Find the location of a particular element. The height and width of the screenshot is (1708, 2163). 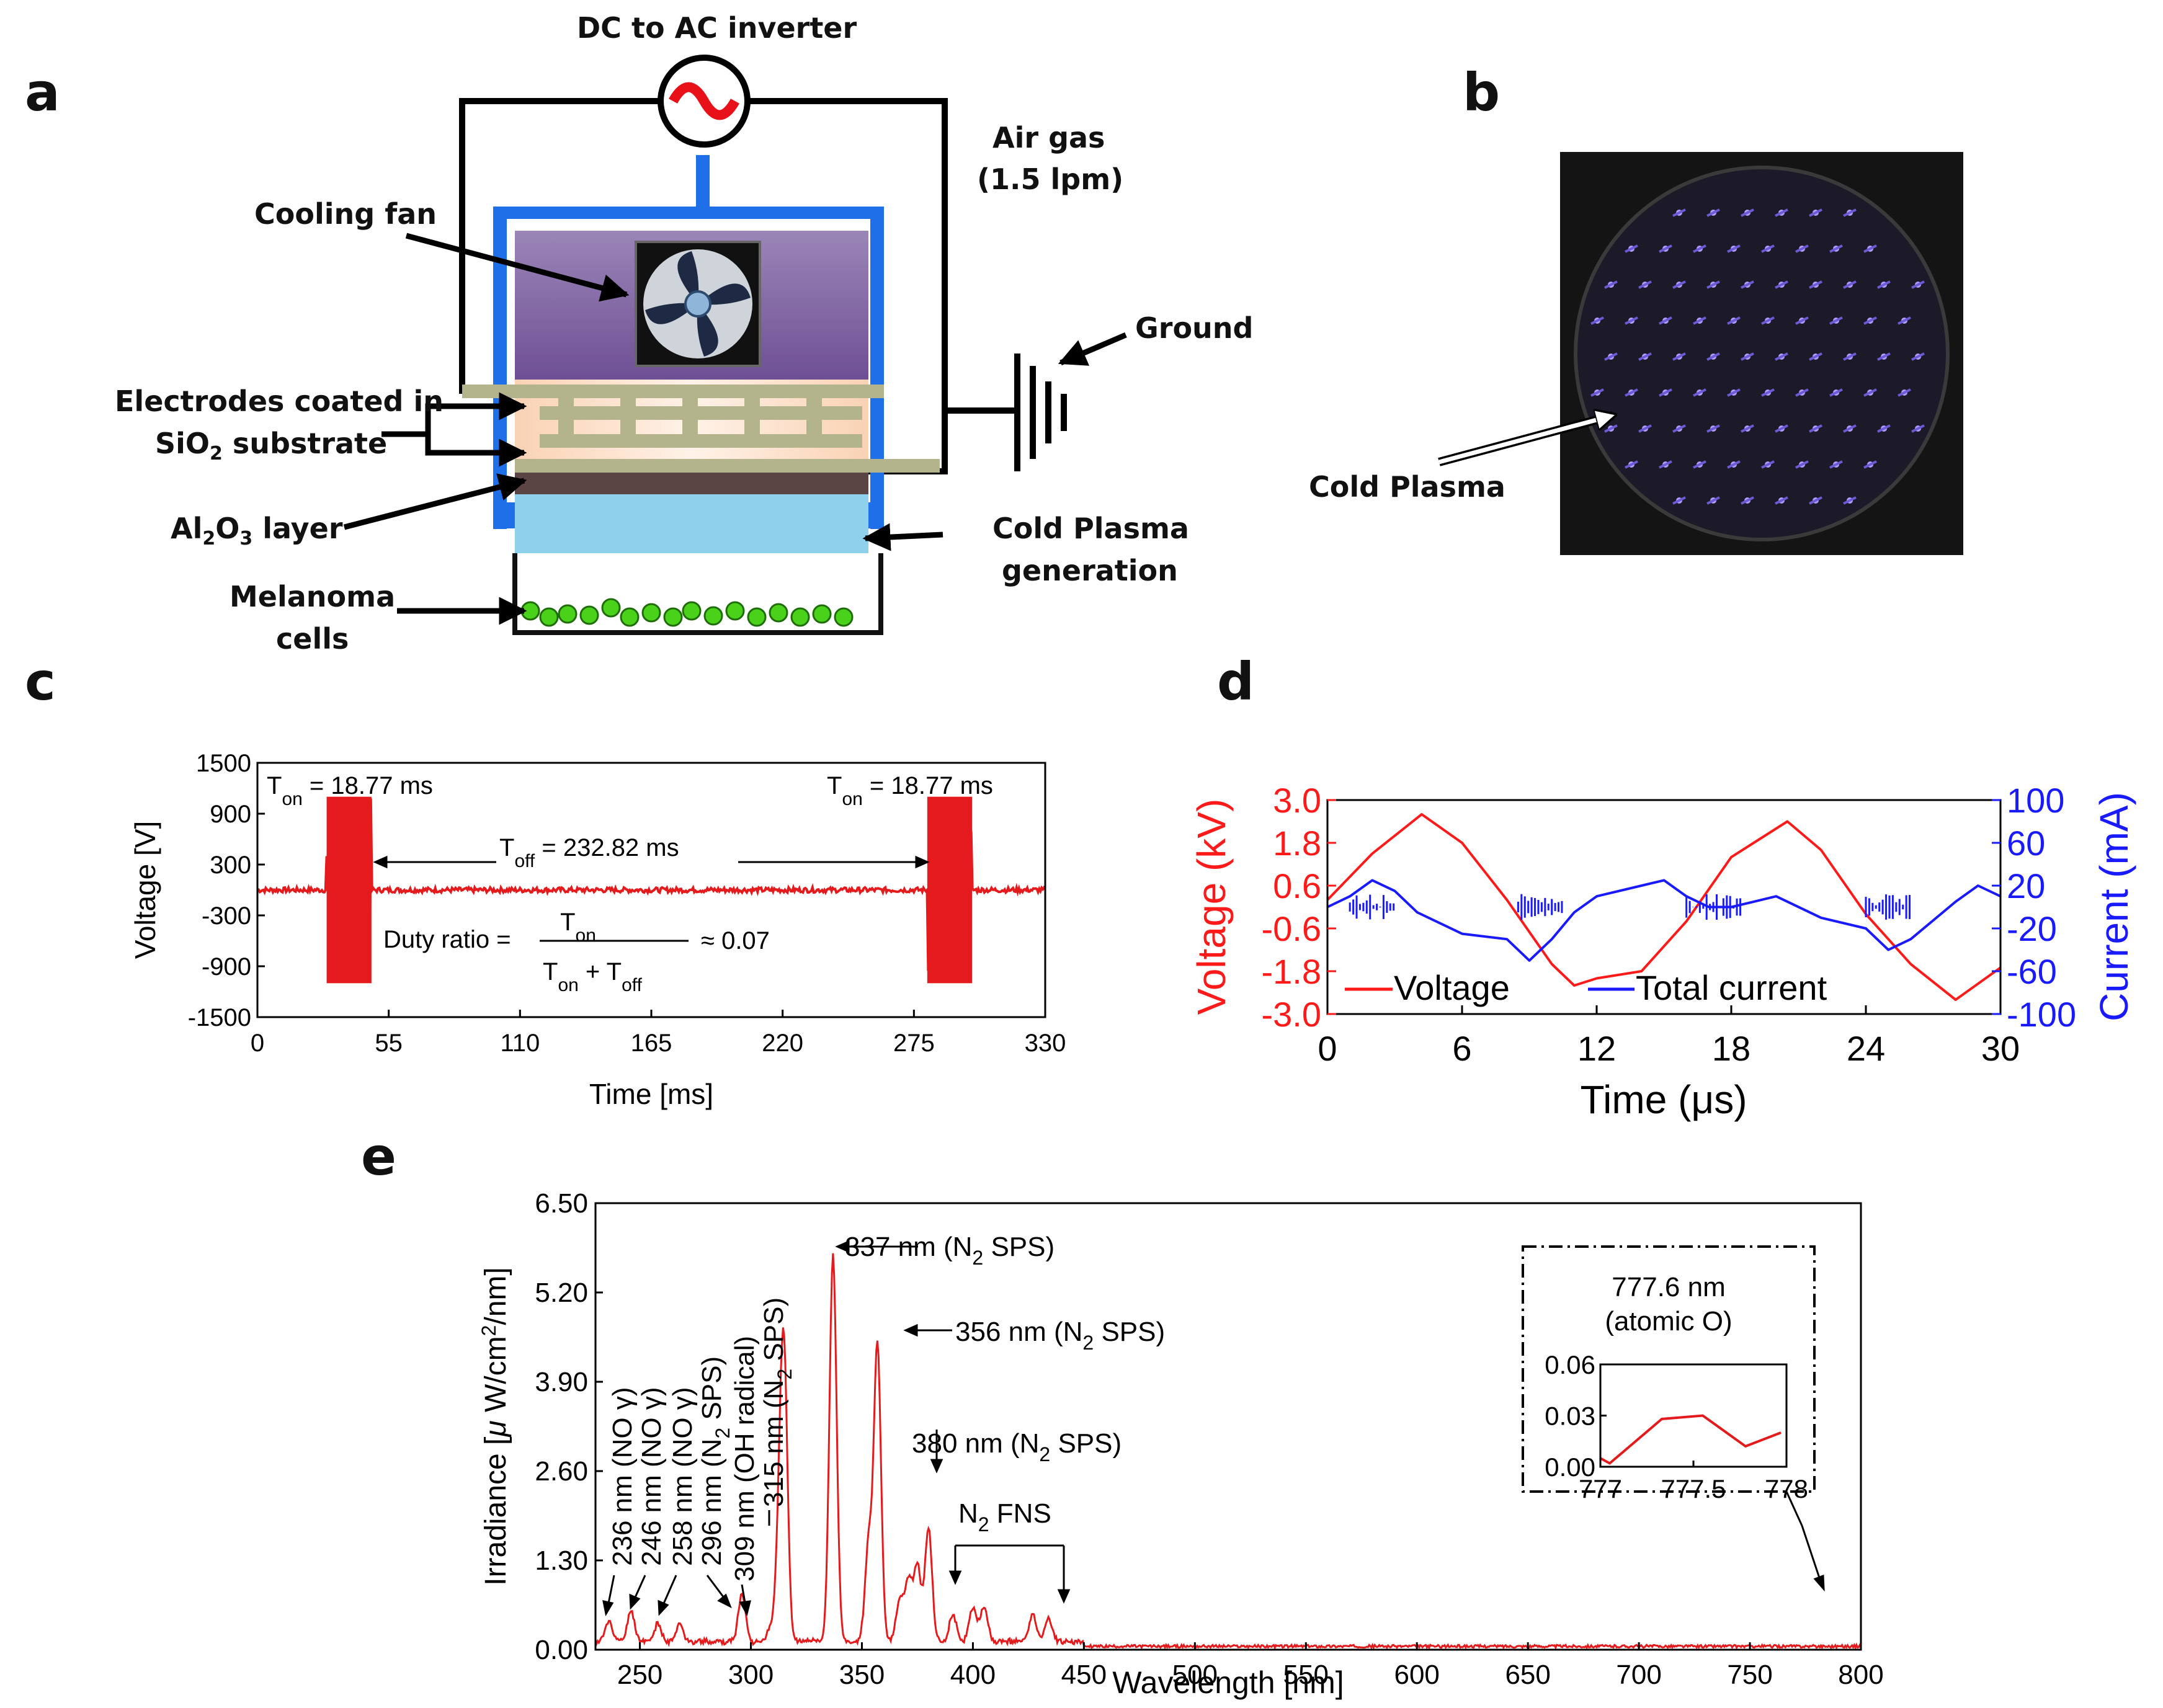

e-x-tick: 450 is located at coordinates (1084, 1675).